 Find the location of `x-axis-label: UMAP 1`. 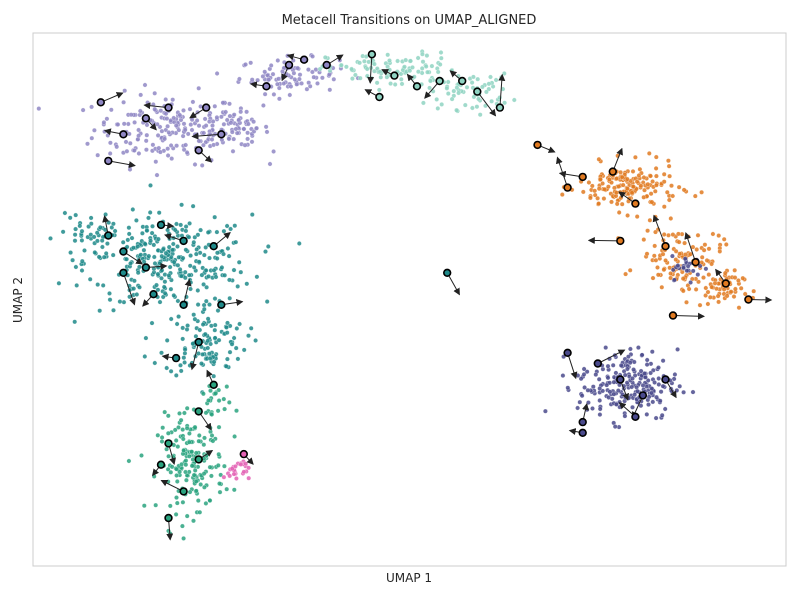

x-axis-label: UMAP 1 is located at coordinates (409, 578).